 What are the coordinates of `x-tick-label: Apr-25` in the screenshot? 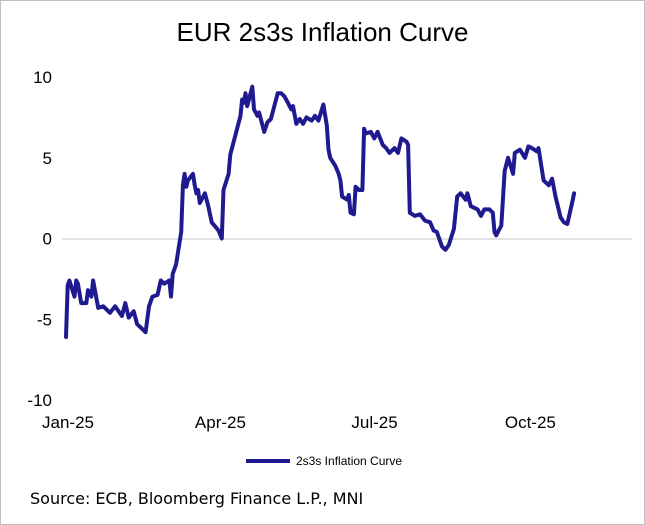 It's located at (220, 422).